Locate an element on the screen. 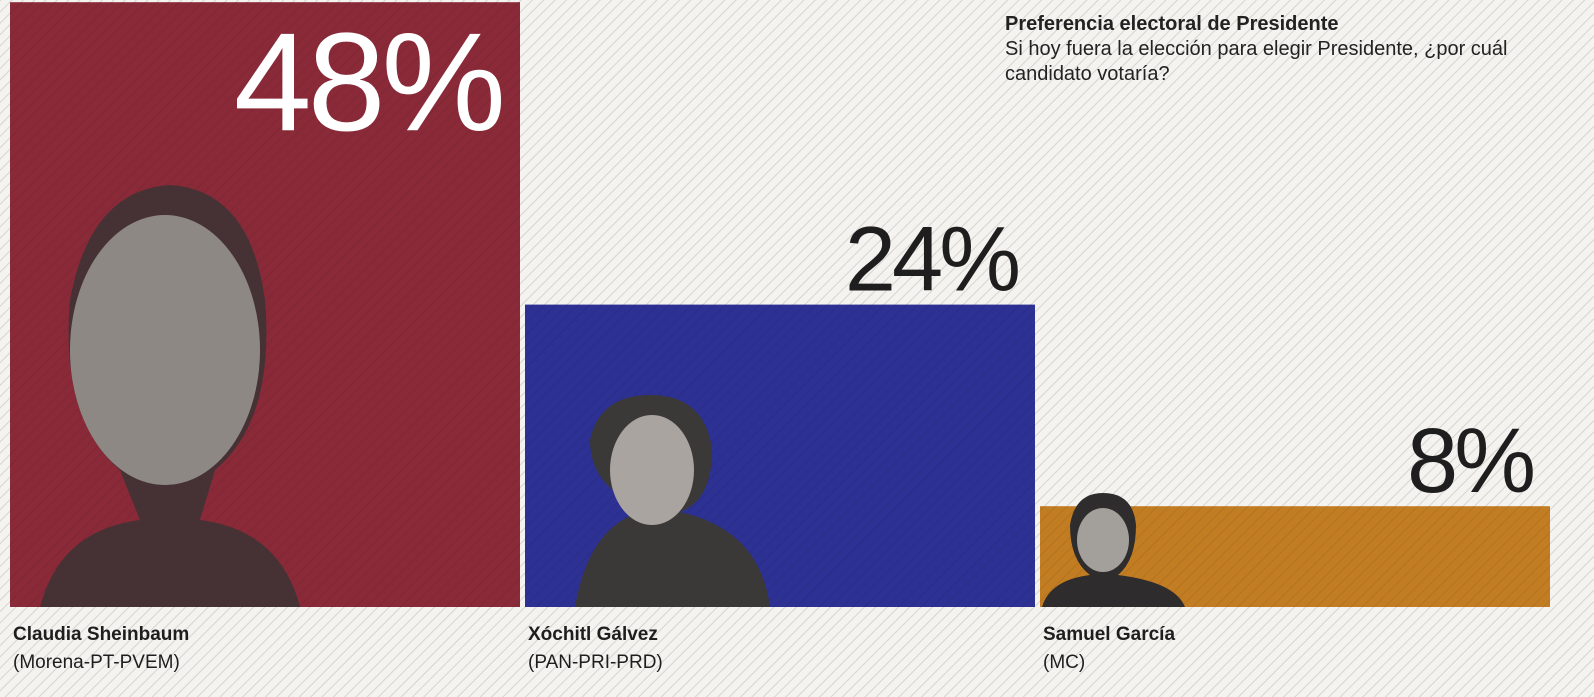 This screenshot has width=1594, height=697. value-label: 8% is located at coordinates (1470, 461).